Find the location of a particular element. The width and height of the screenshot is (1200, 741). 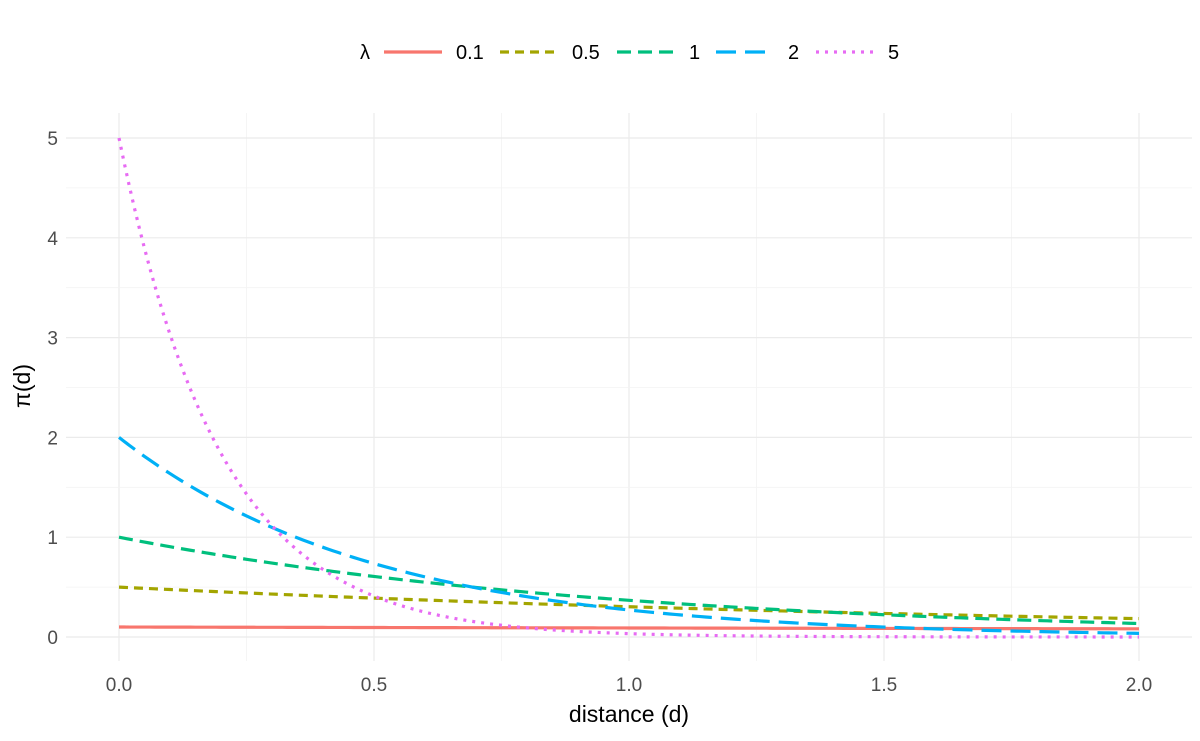

x-tick-label: 2.0 is located at coordinates (1139, 685).